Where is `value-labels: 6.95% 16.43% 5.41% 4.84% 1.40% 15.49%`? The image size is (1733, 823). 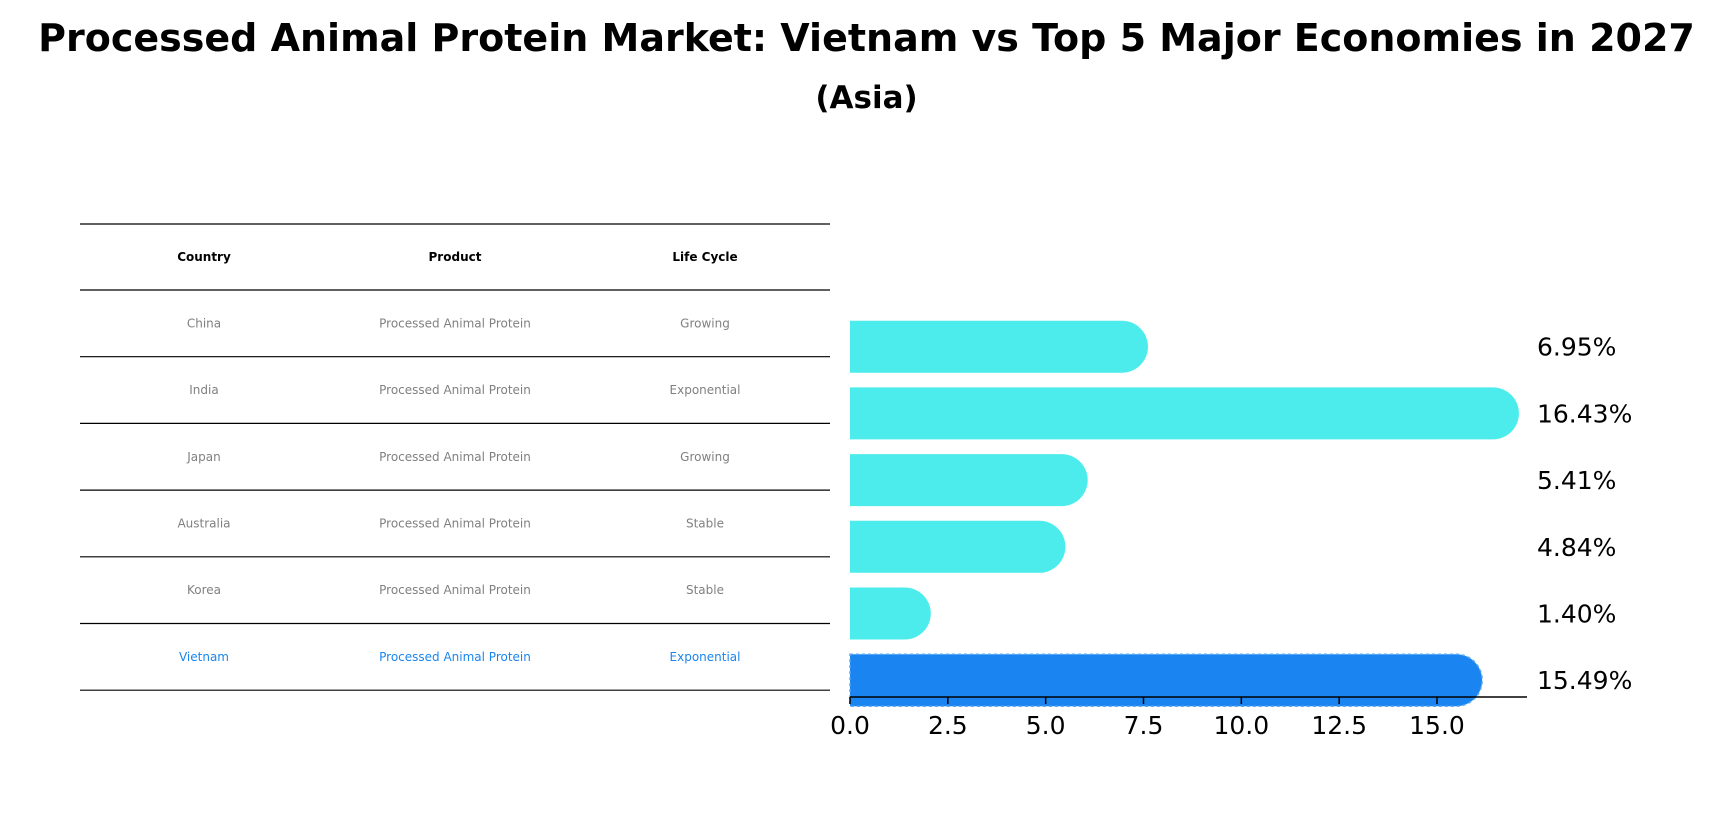
value-labels: 6.95% 16.43% 5.41% 4.84% 1.40% 15.49% is located at coordinates (1584, 514).